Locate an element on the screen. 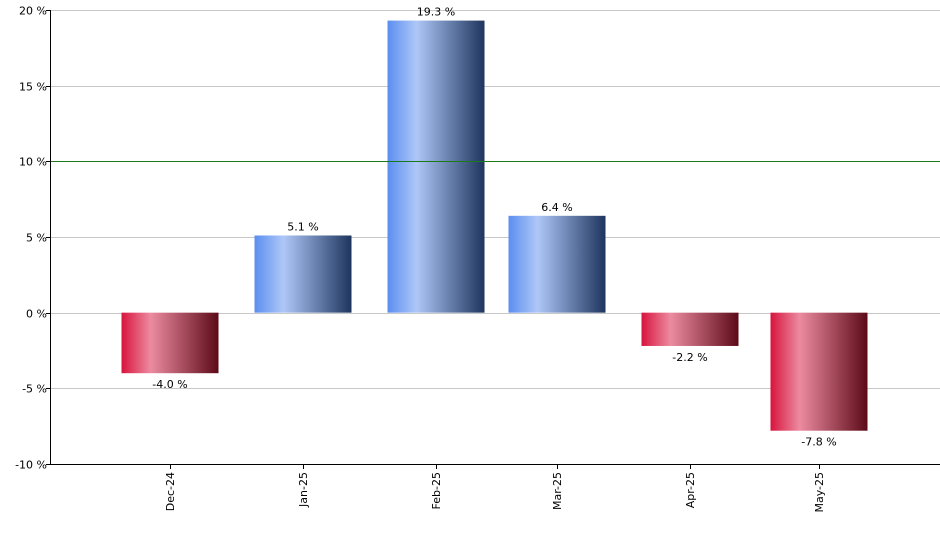 This screenshot has height=550, width=940. y-axis-ticks: 20 % 15 % 10 % 5 % 0 % -5 % -10 % is located at coordinates (32, 238).